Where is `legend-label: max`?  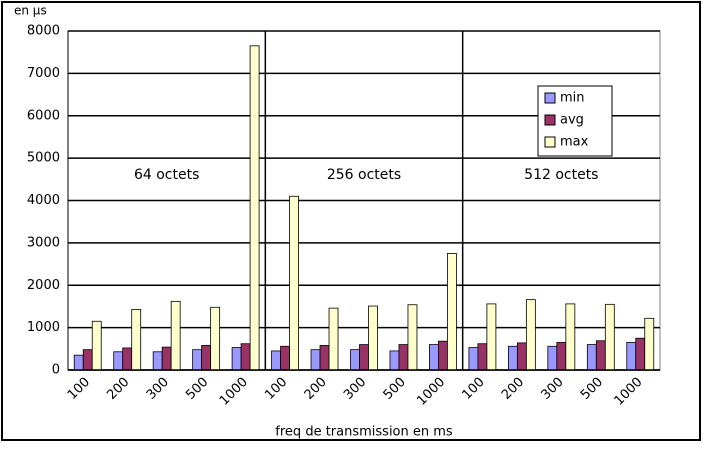 legend-label: max is located at coordinates (574, 142).